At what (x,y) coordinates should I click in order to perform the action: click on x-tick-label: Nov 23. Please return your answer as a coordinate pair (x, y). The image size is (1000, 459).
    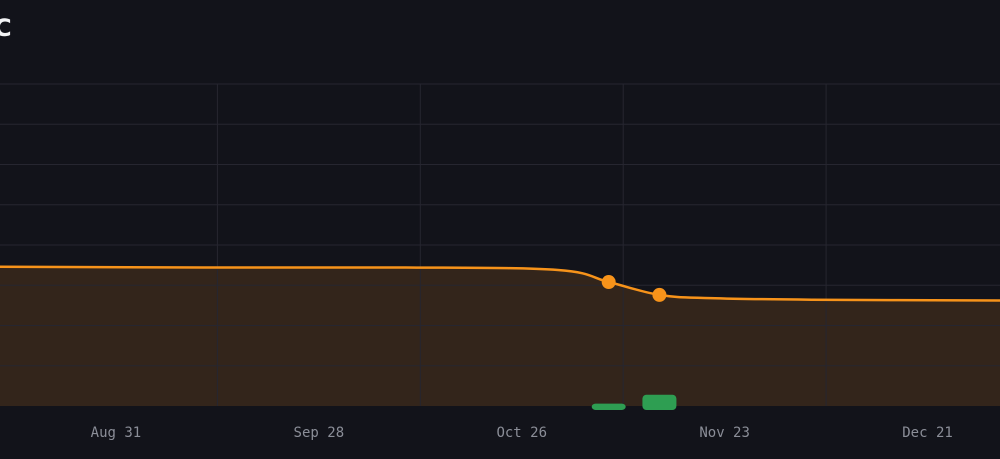
    Looking at the image, I should click on (724, 433).